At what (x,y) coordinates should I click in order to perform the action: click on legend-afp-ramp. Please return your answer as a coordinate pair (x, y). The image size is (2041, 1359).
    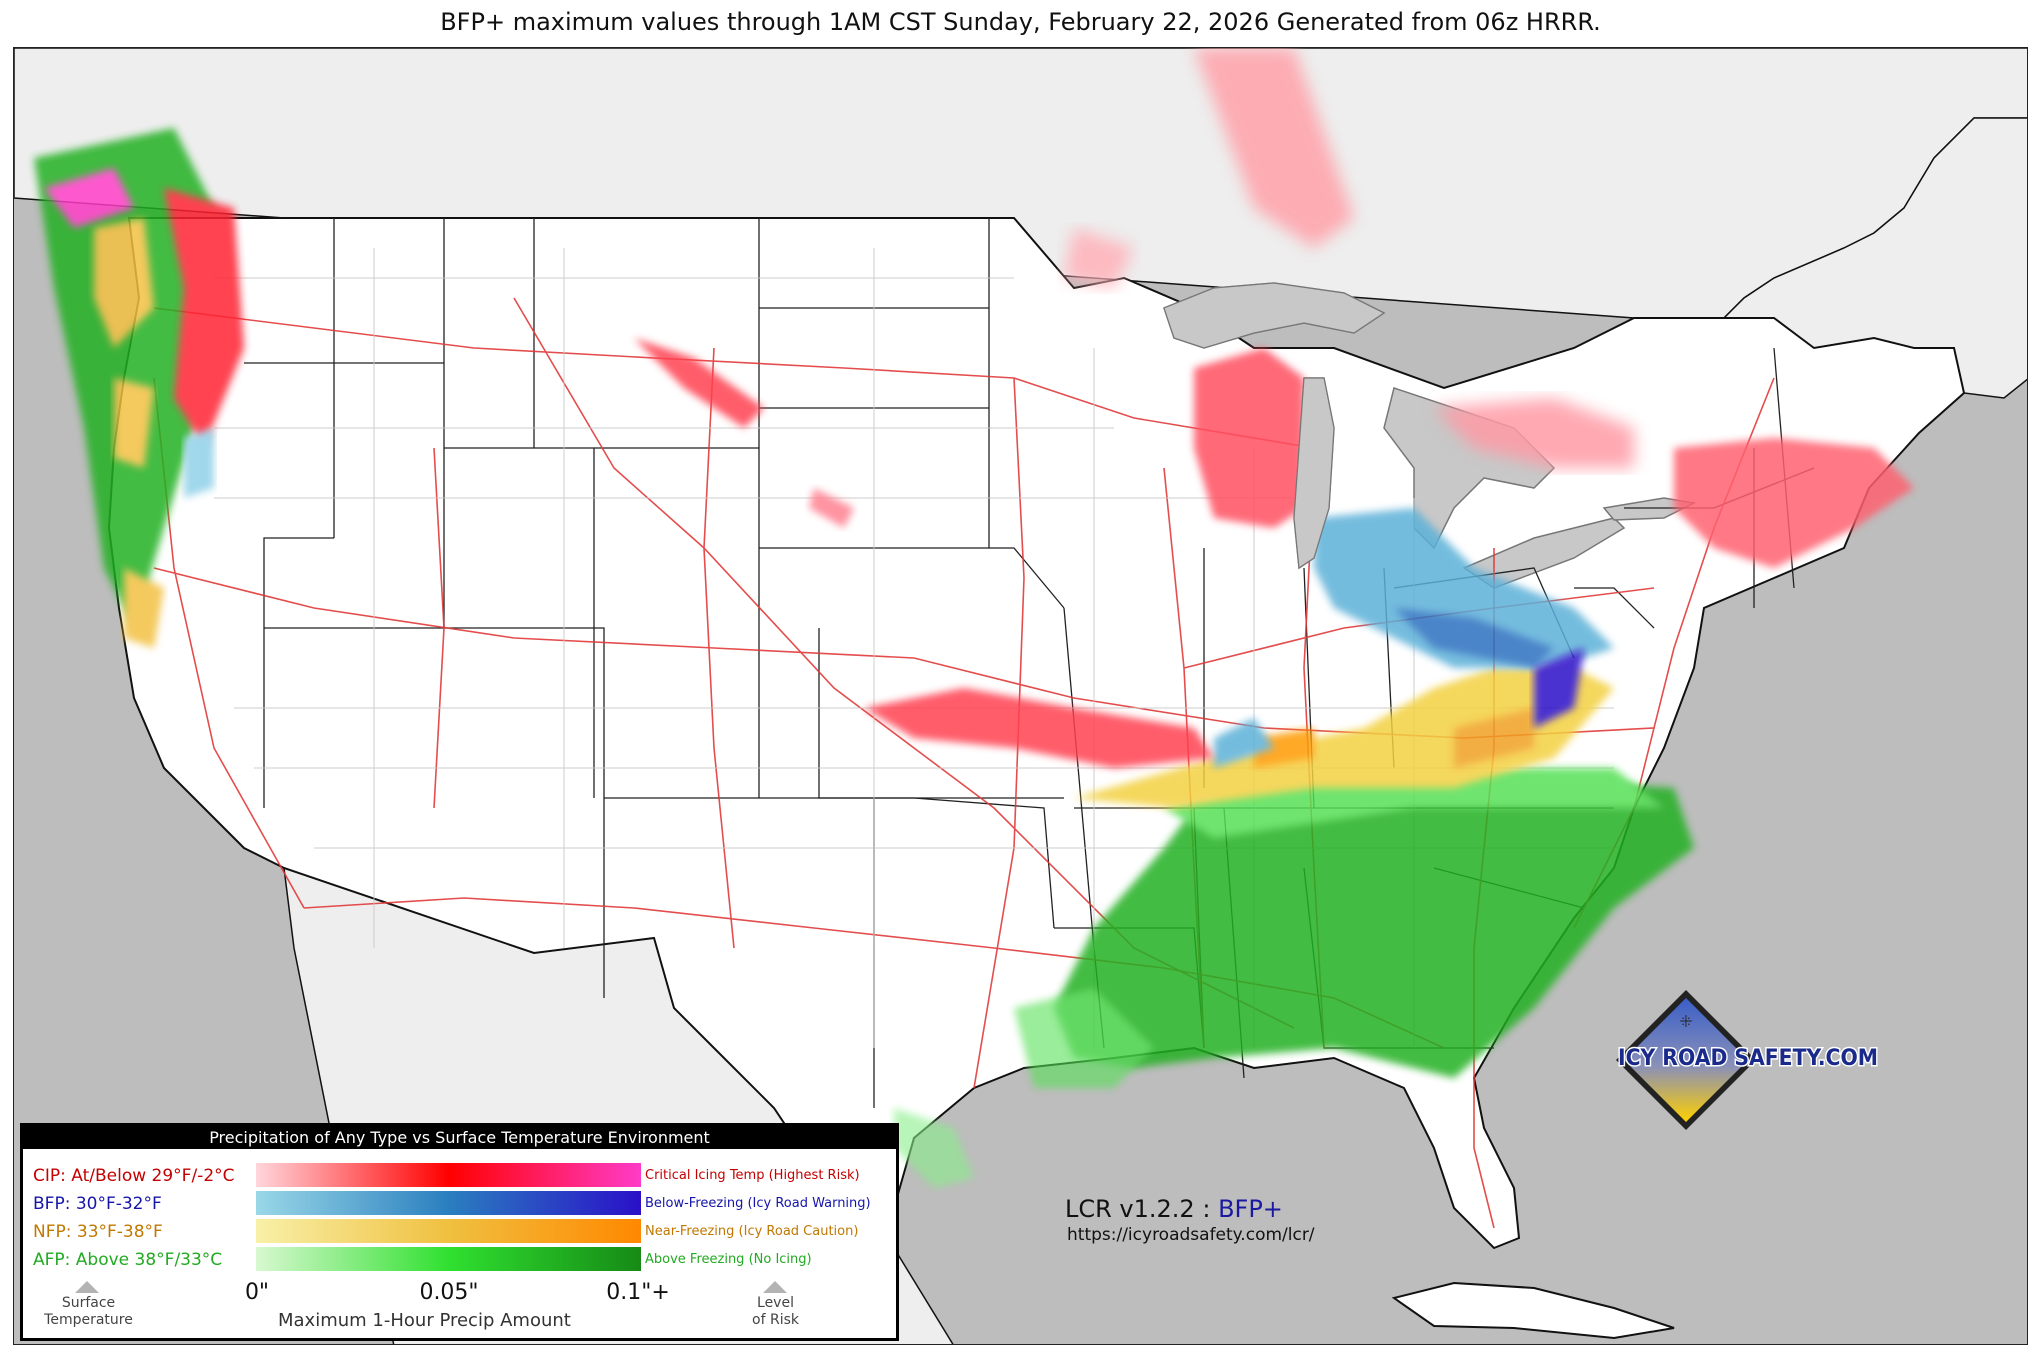
    Looking at the image, I should click on (448, 1259).